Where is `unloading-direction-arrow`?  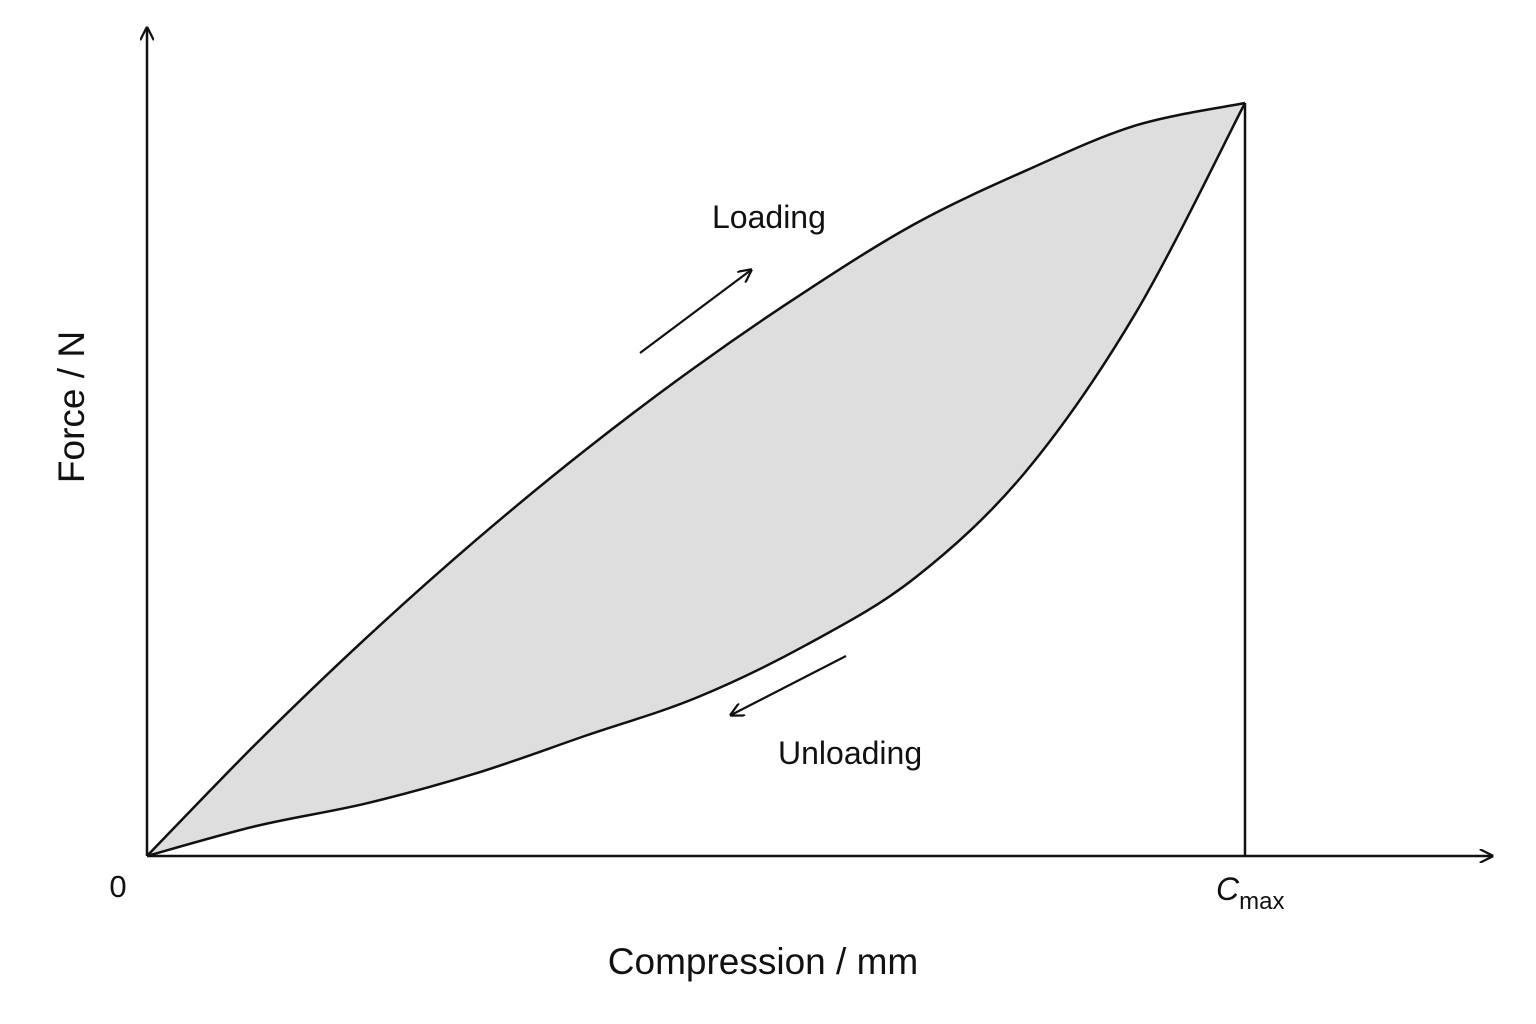
unloading-direction-arrow is located at coordinates (789, 685).